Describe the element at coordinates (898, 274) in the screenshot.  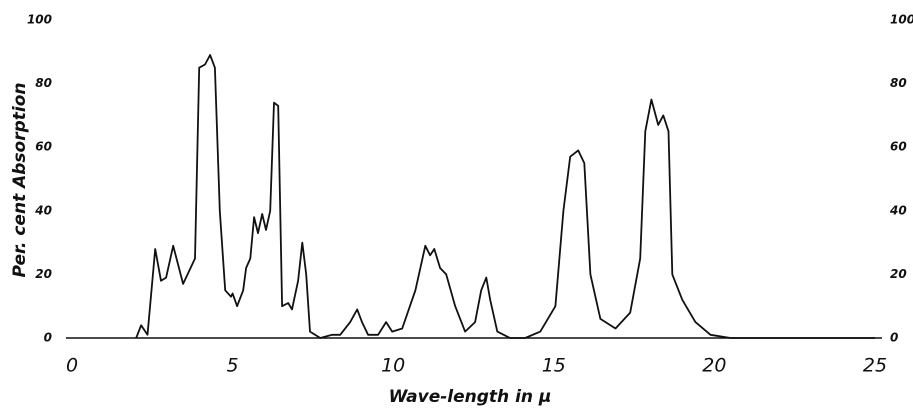
I see `y2-tick-label: 20` at that location.